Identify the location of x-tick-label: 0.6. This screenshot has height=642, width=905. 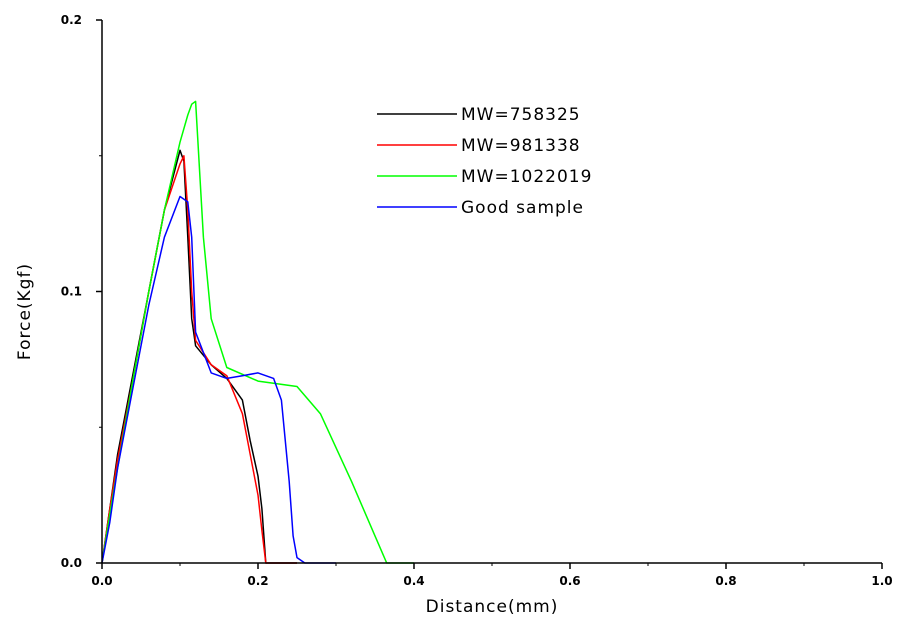
(569, 581).